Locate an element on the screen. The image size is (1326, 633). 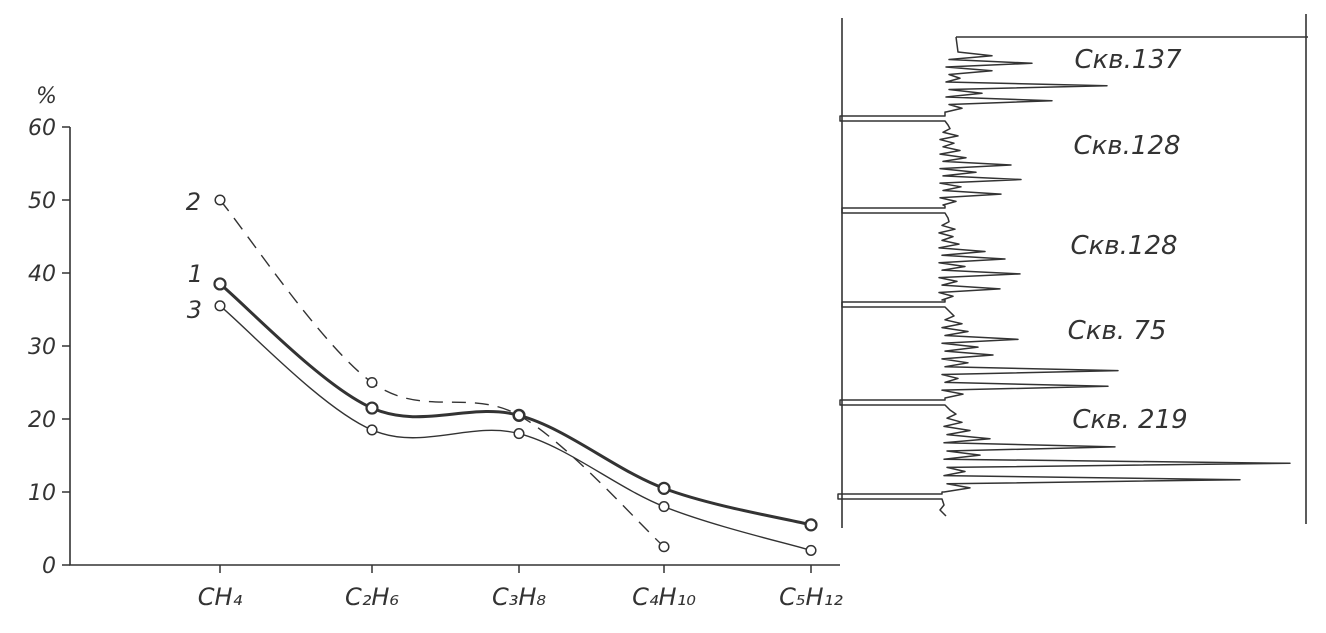
x-ticks: CH₄ C₂H₆ C₃H₈ C₄H₁₀ C₅H₁₂ is located at coordinates (520, 588).